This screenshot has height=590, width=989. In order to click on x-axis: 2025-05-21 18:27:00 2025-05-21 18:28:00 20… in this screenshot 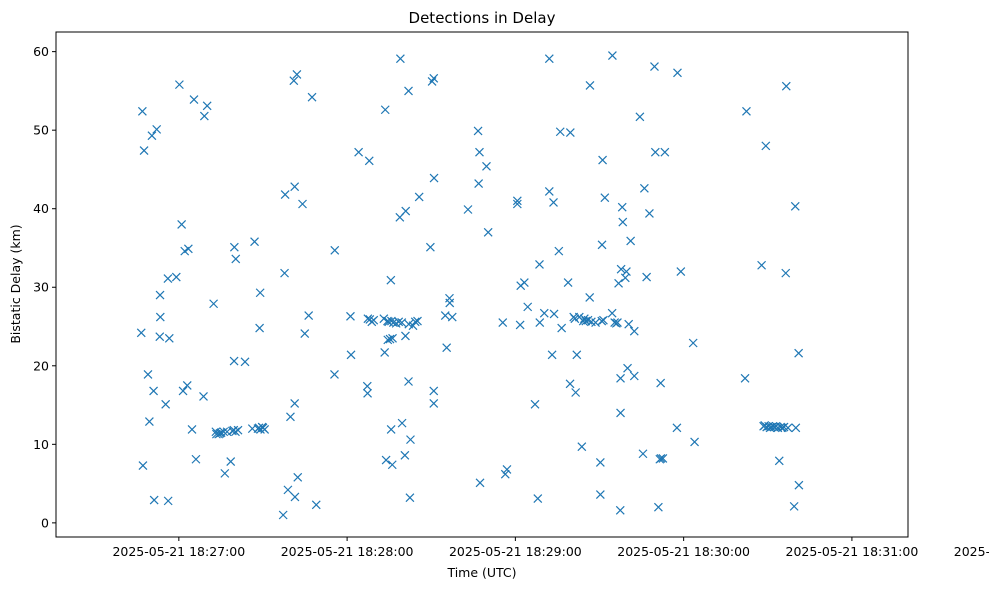, I will do `click(550, 548)`.